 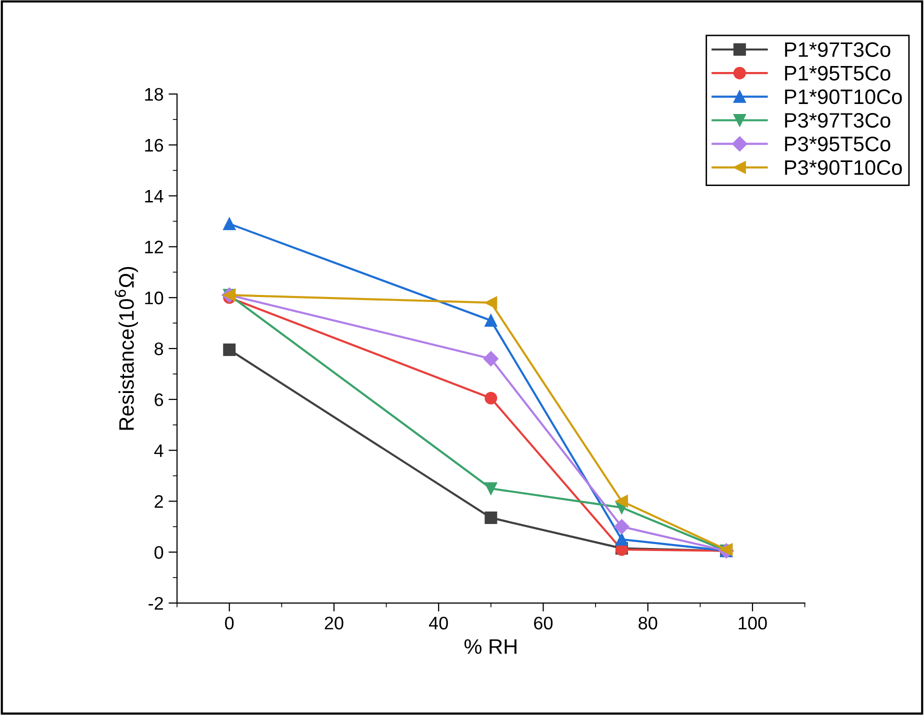 What do you see at coordinates (126, 348) in the screenshot?
I see `y-axis-title: Resistance(10$^{6}$Ω)` at bounding box center [126, 348].